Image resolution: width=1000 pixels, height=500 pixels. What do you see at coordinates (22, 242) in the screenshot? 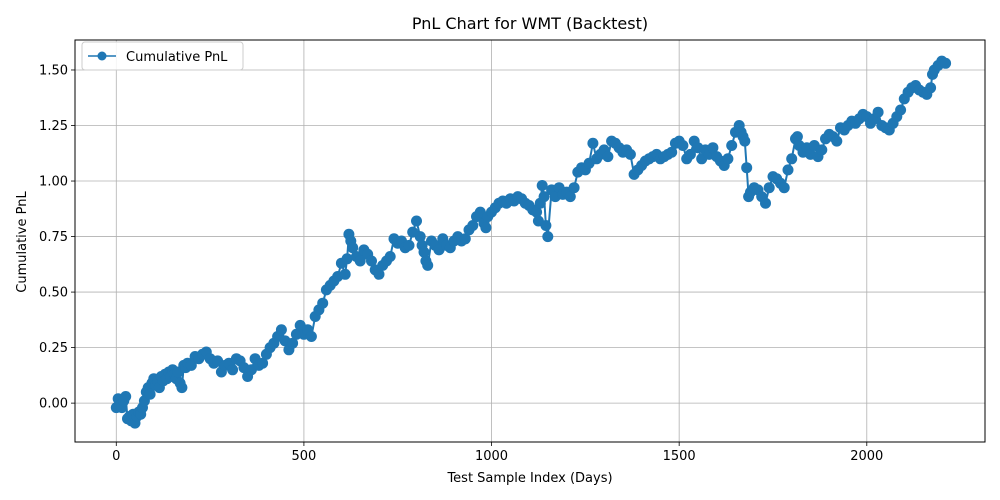
I see `y-axis-title: Cumulative PnL` at bounding box center [22, 242].